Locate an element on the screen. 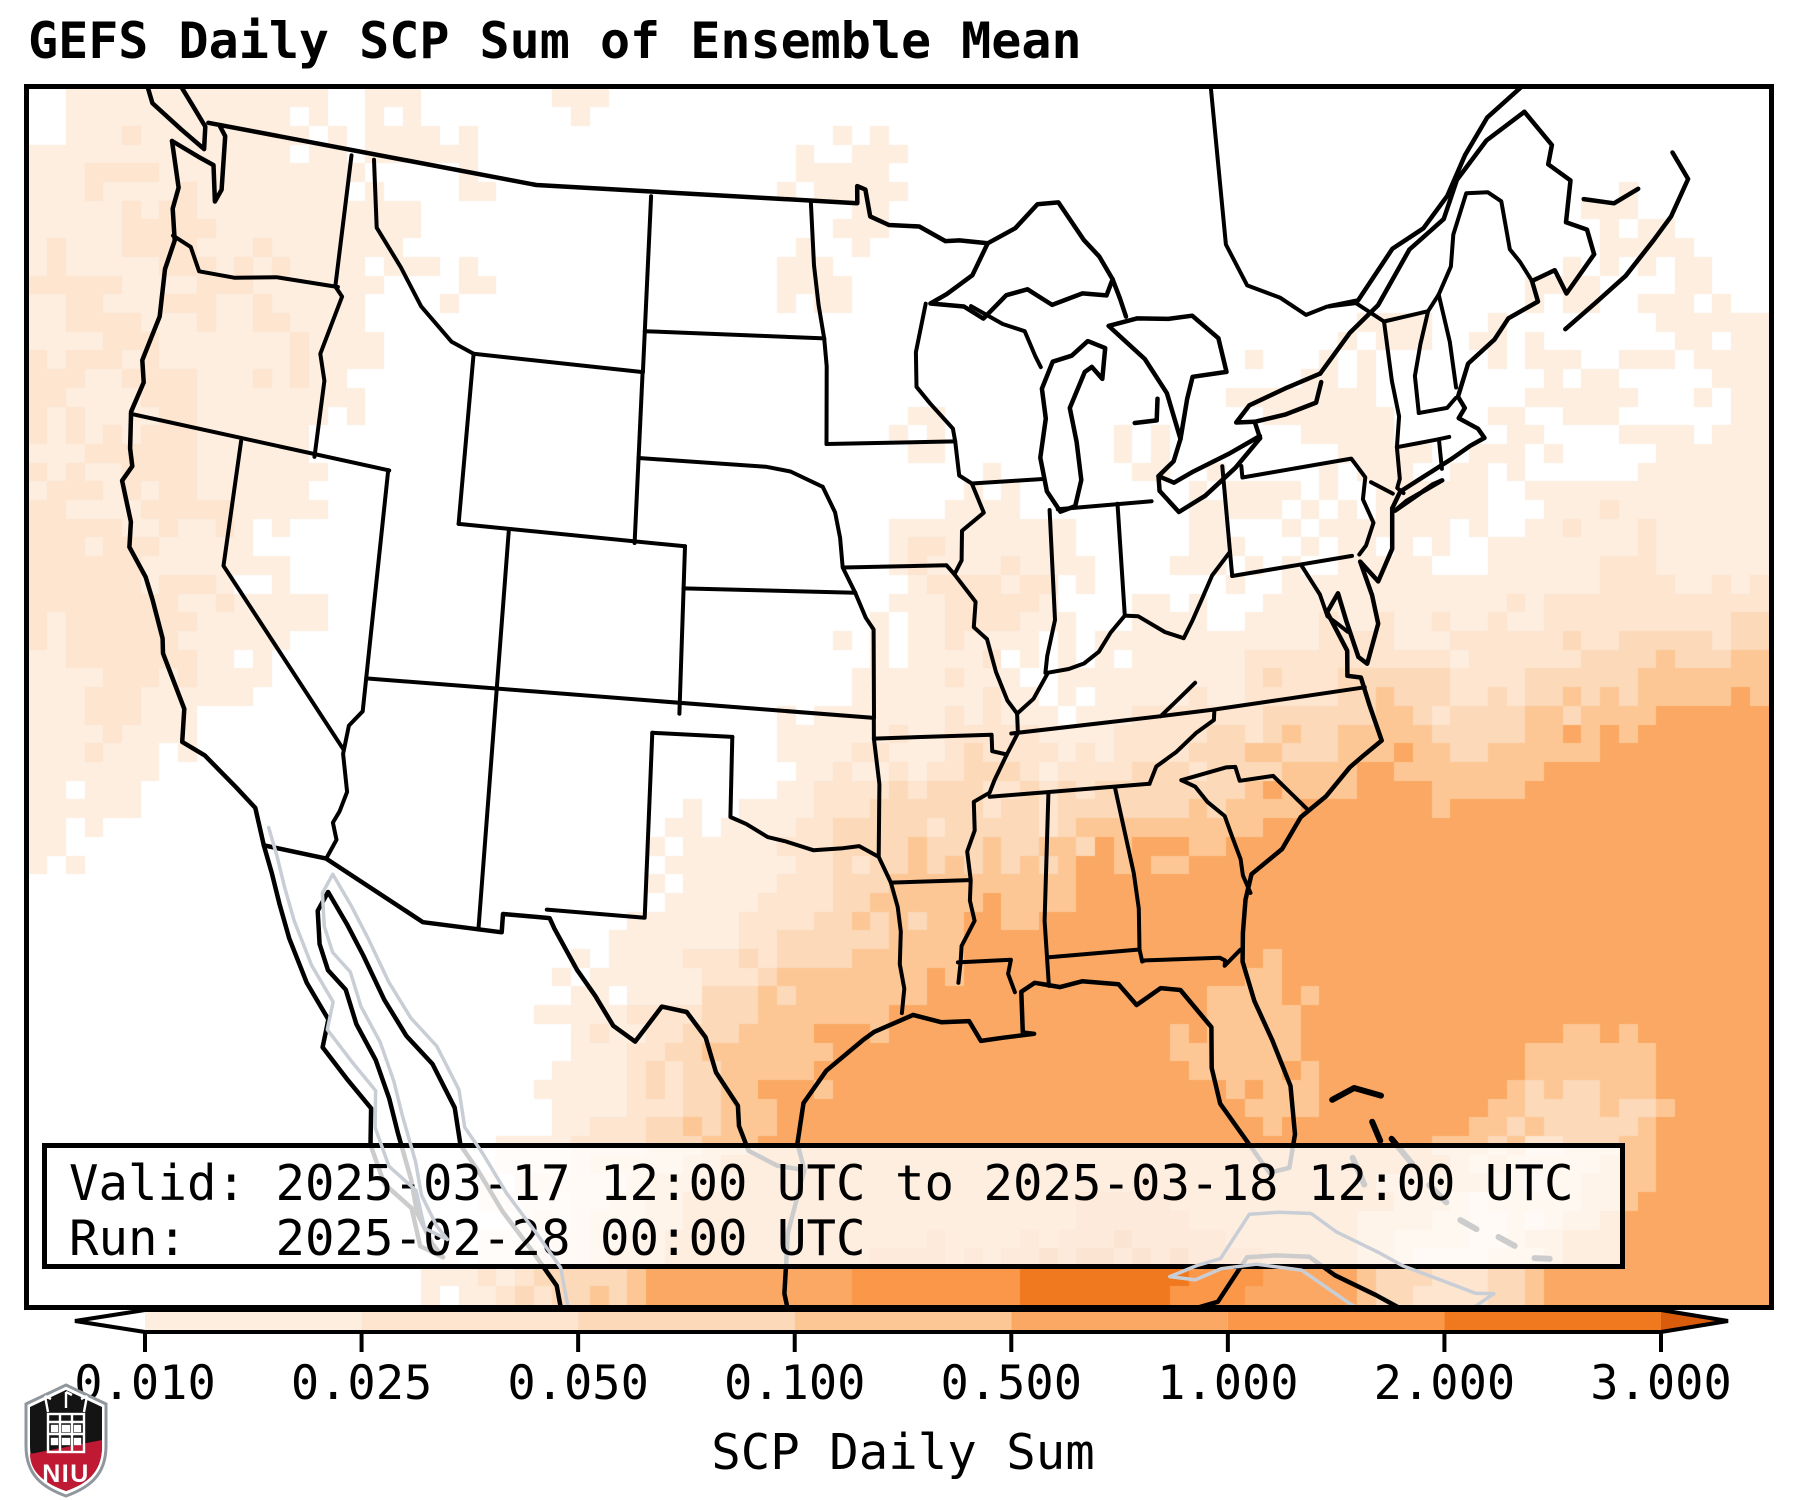 Image resolution: width=1803 pixels, height=1500 pixels. colorbar-tick-label: 0.100 is located at coordinates (794, 1383).